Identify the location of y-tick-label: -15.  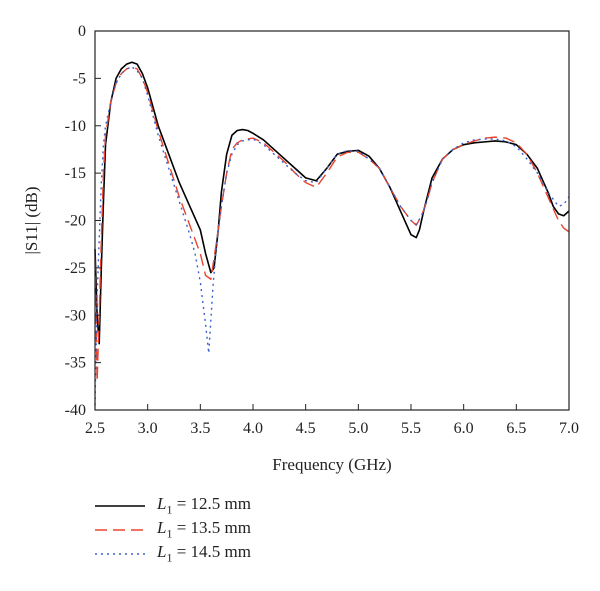
(75, 173).